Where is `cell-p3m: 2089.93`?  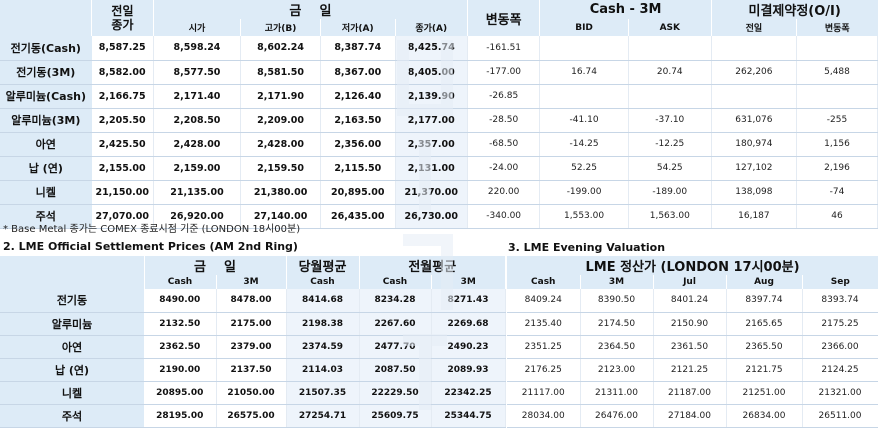 cell-p3m: 2089.93 is located at coordinates (468, 370).